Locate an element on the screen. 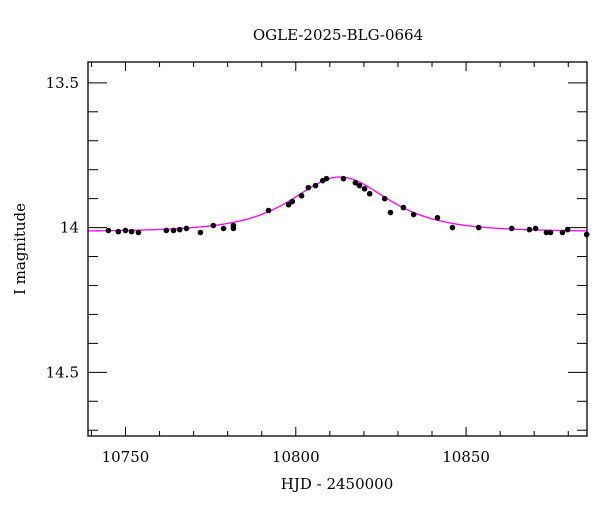 The image size is (600, 512). y-tick-labels: 13.5 14 14.5 is located at coordinates (62, 227).